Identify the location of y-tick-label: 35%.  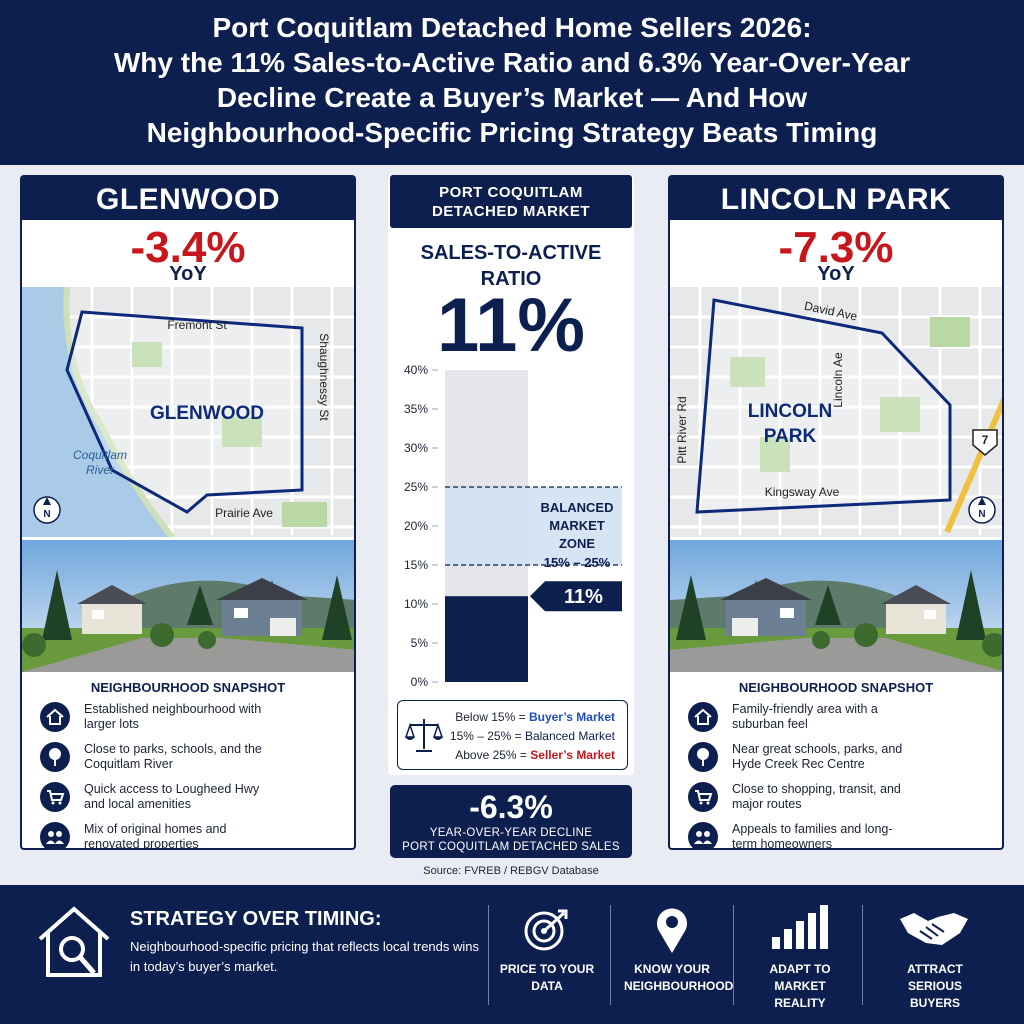
(416, 409).